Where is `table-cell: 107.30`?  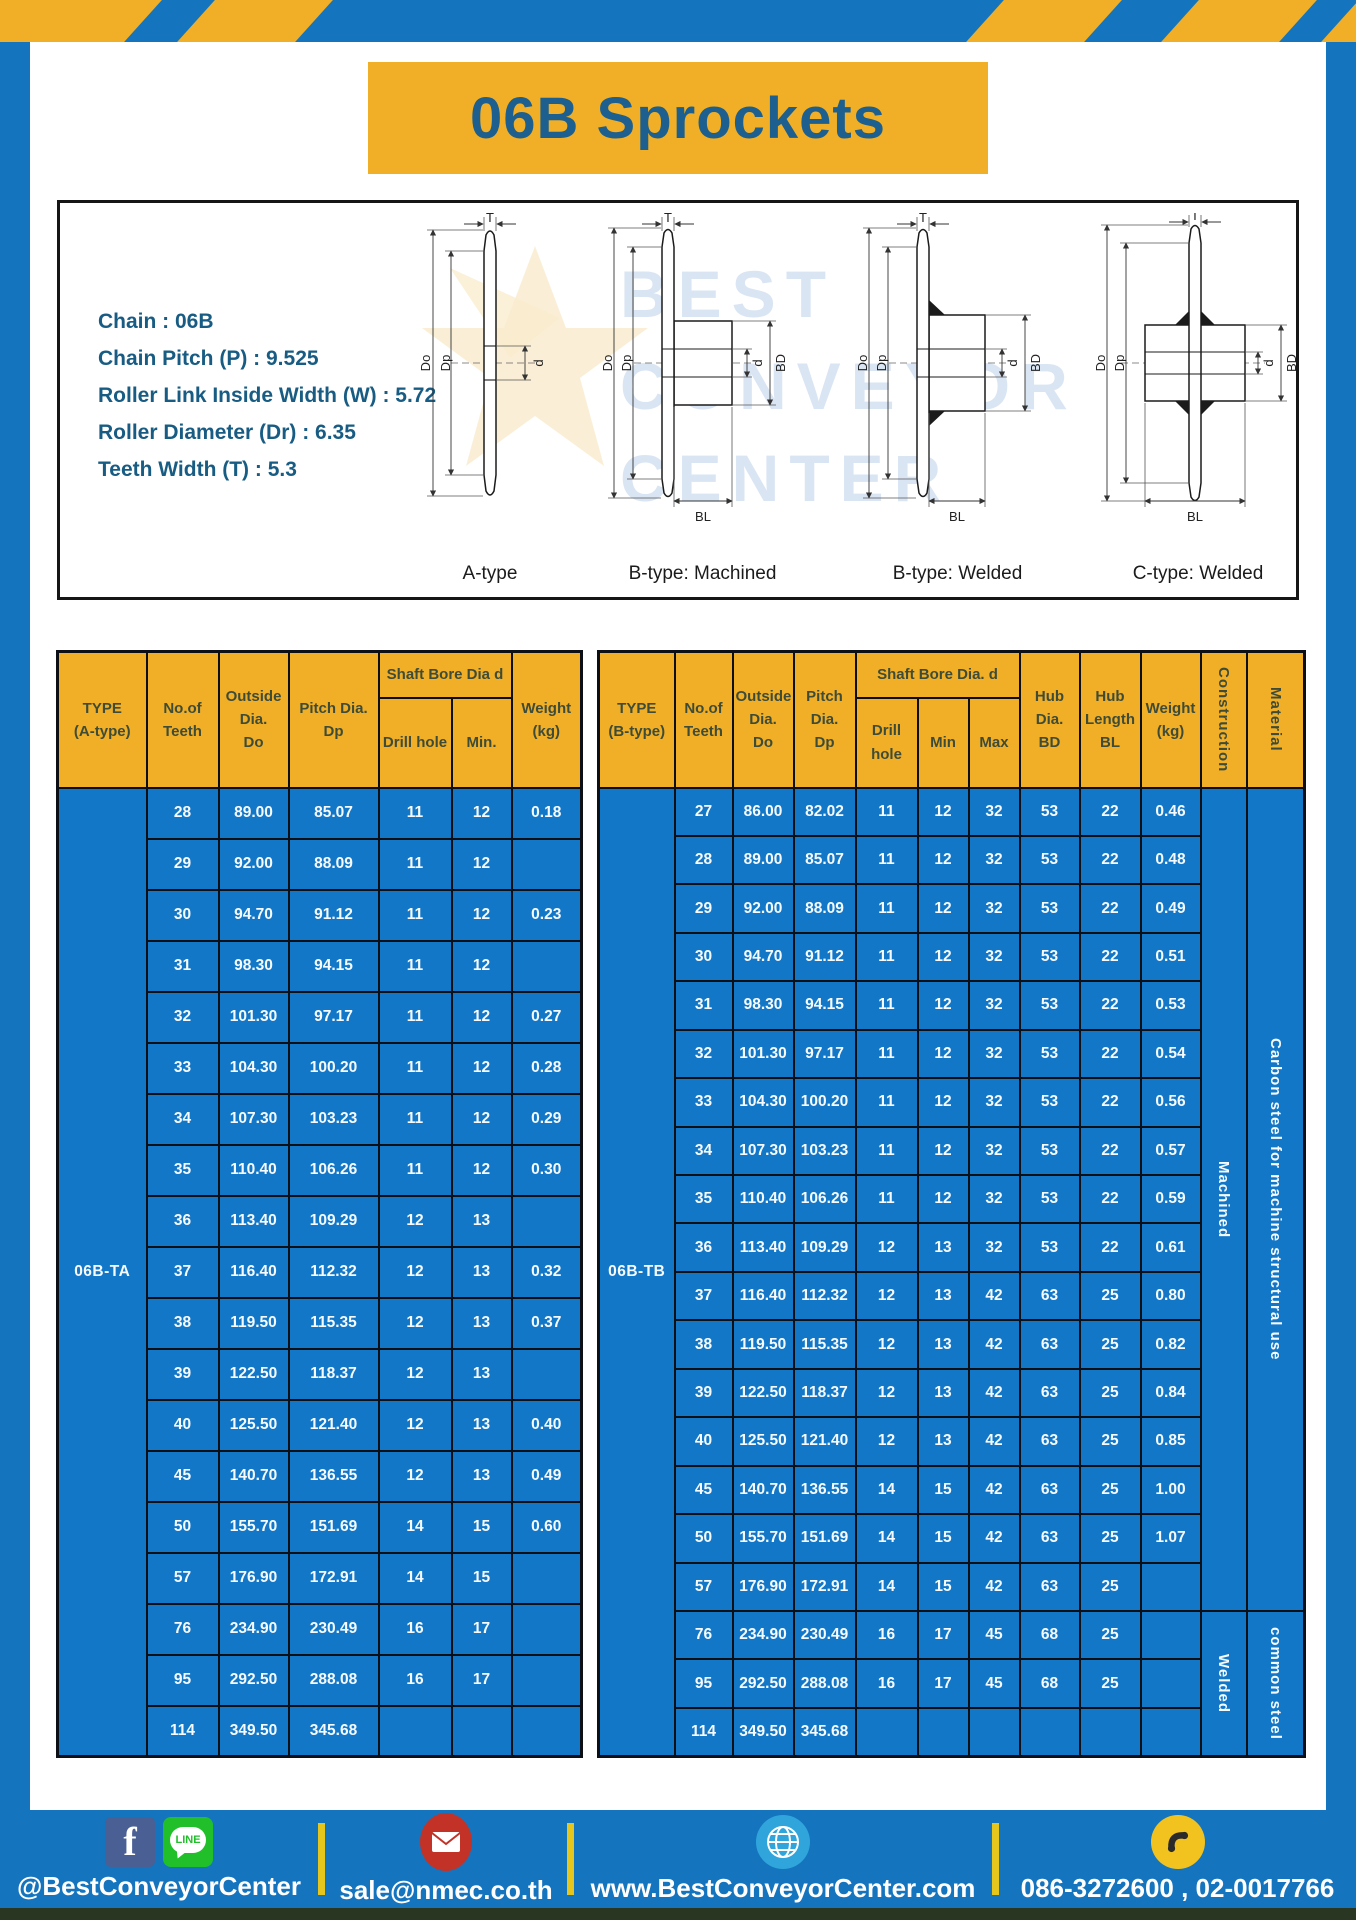
table-cell: 107.30 is located at coordinates (763, 1151).